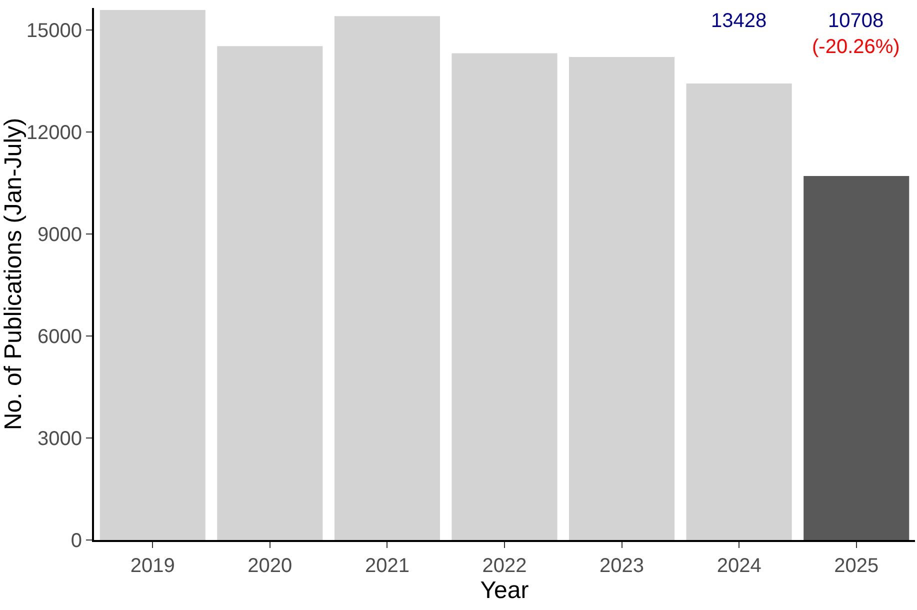  I want to click on y-tick-label: 0, so click(76, 541).